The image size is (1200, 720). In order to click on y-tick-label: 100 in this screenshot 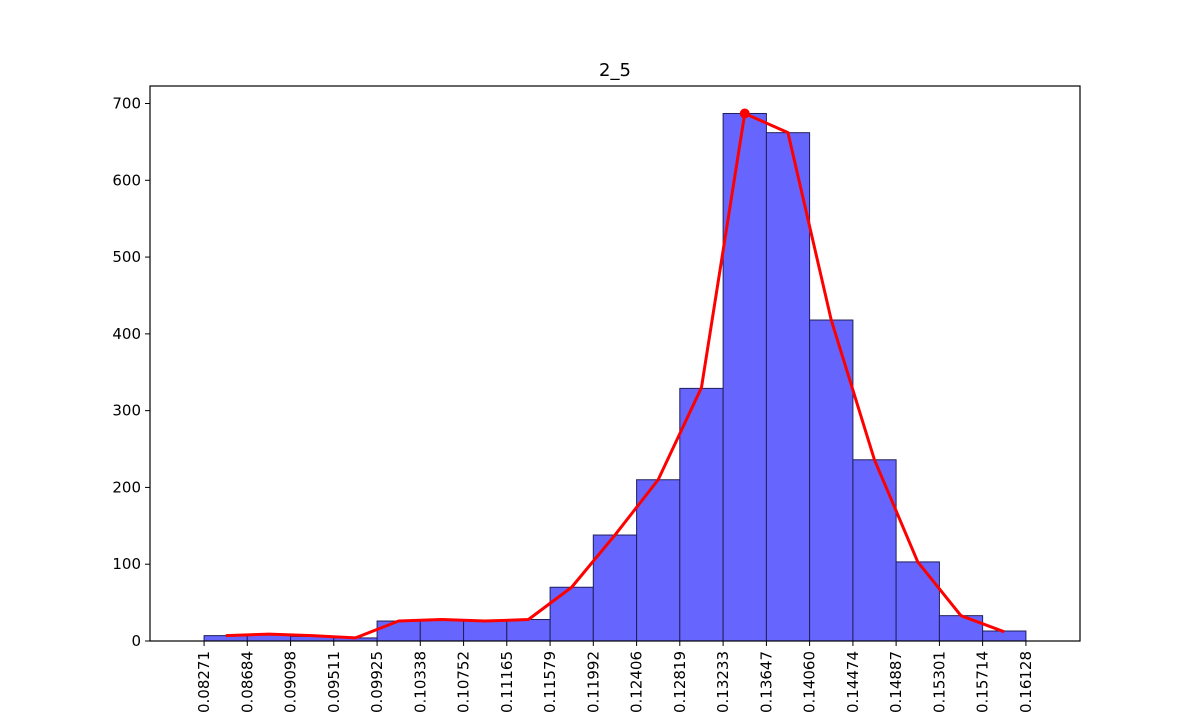, I will do `click(126, 564)`.